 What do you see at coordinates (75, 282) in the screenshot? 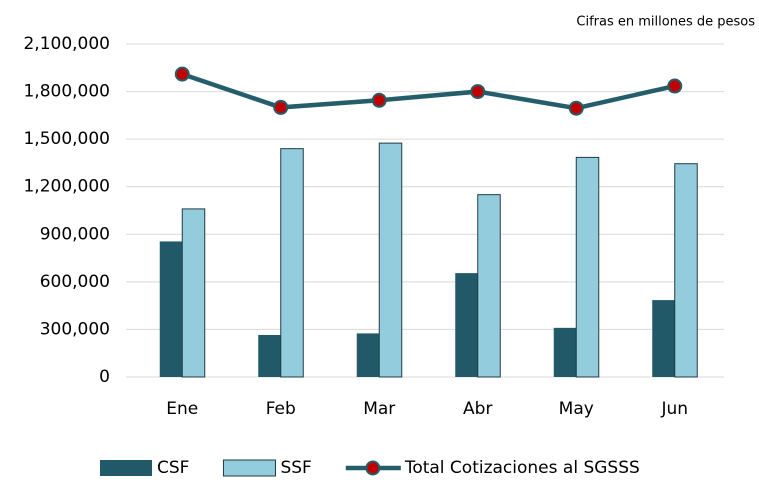
I see `y-tick-label: 600,000` at bounding box center [75, 282].